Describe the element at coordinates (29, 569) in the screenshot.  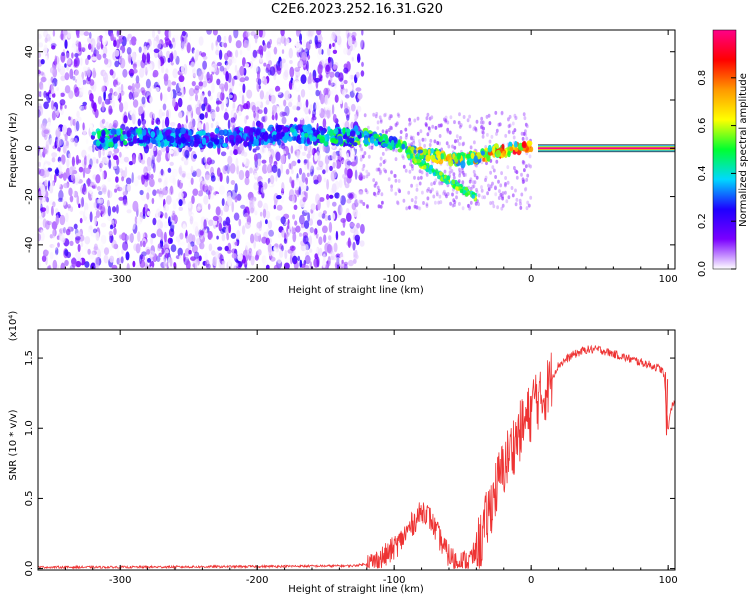
I see `y-tick-label: 0.0` at that location.